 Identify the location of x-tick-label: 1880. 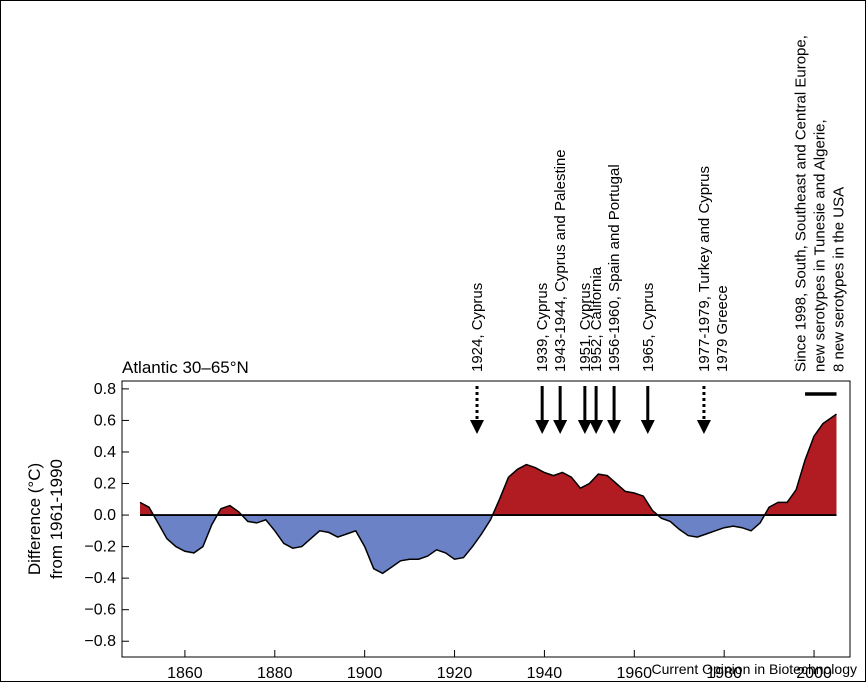
(275, 673).